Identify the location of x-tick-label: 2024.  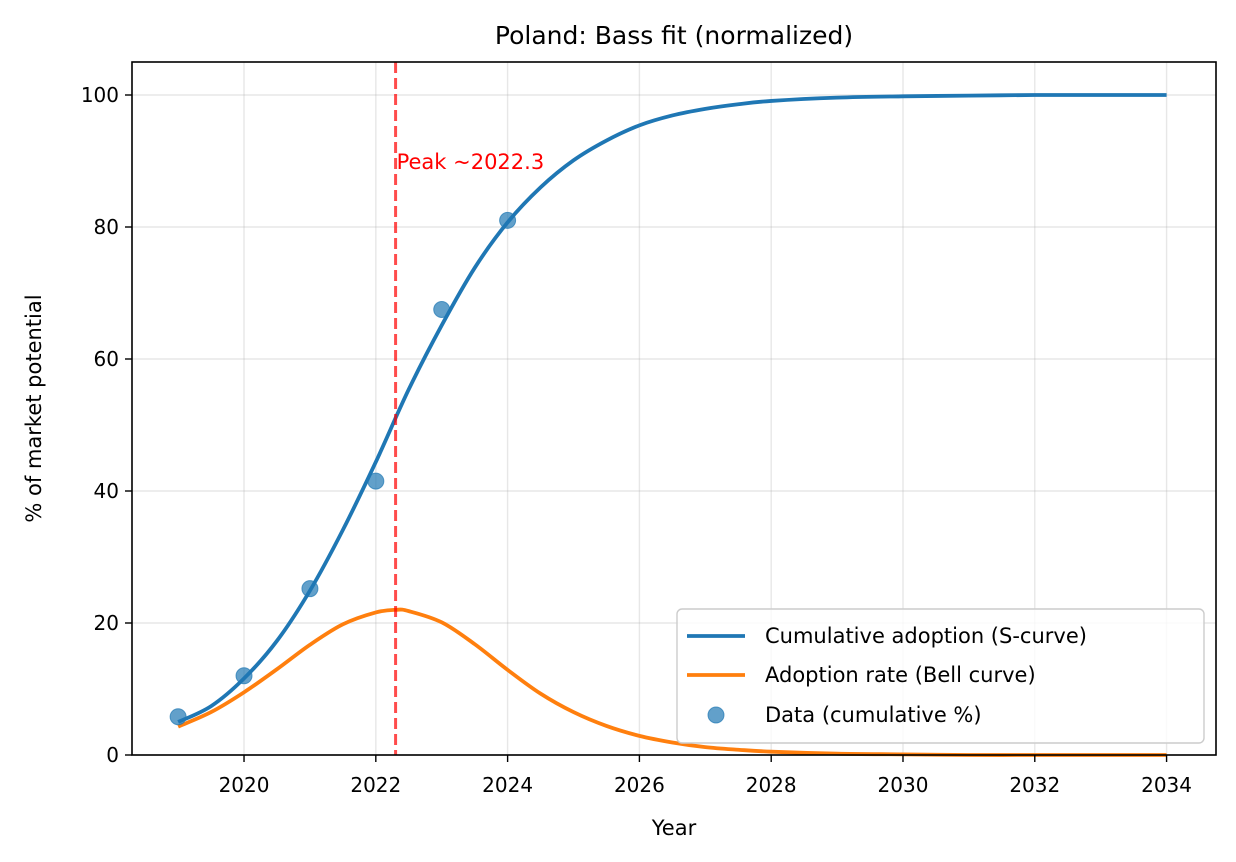
(507, 785).